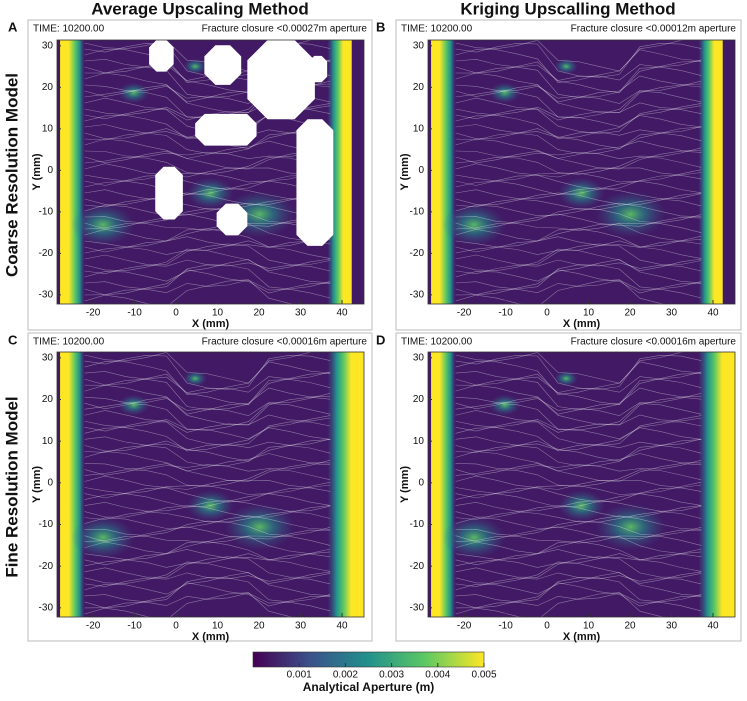 The height and width of the screenshot is (701, 747). Describe the element at coordinates (419, 87) in the screenshot. I see `y-tick-label: 20` at that location.